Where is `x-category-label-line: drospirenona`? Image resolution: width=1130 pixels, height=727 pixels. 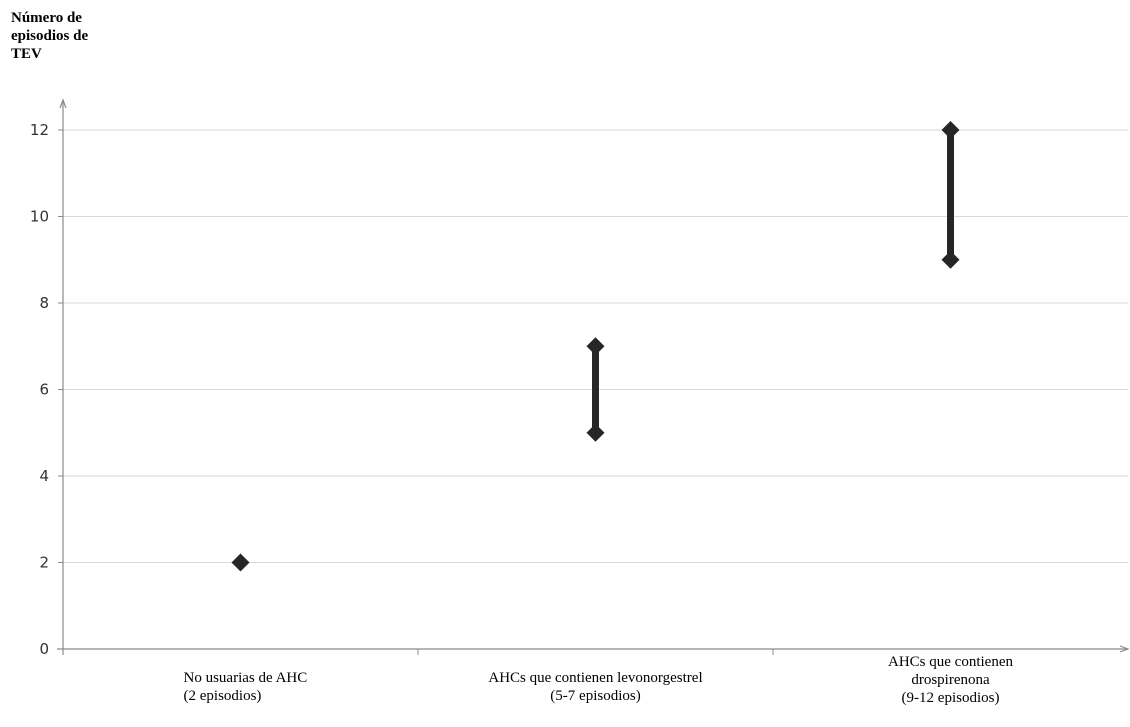 x-category-label-line: drospirenona is located at coordinates (950, 680).